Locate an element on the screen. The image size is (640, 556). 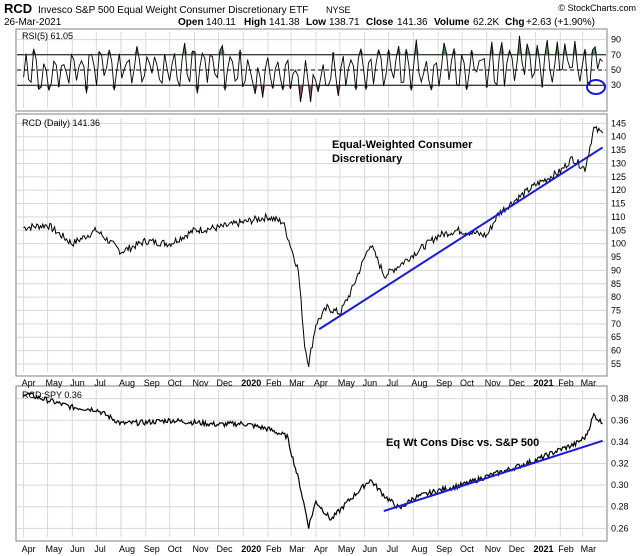
y-tick-label: 50 is located at coordinates (616, 70).